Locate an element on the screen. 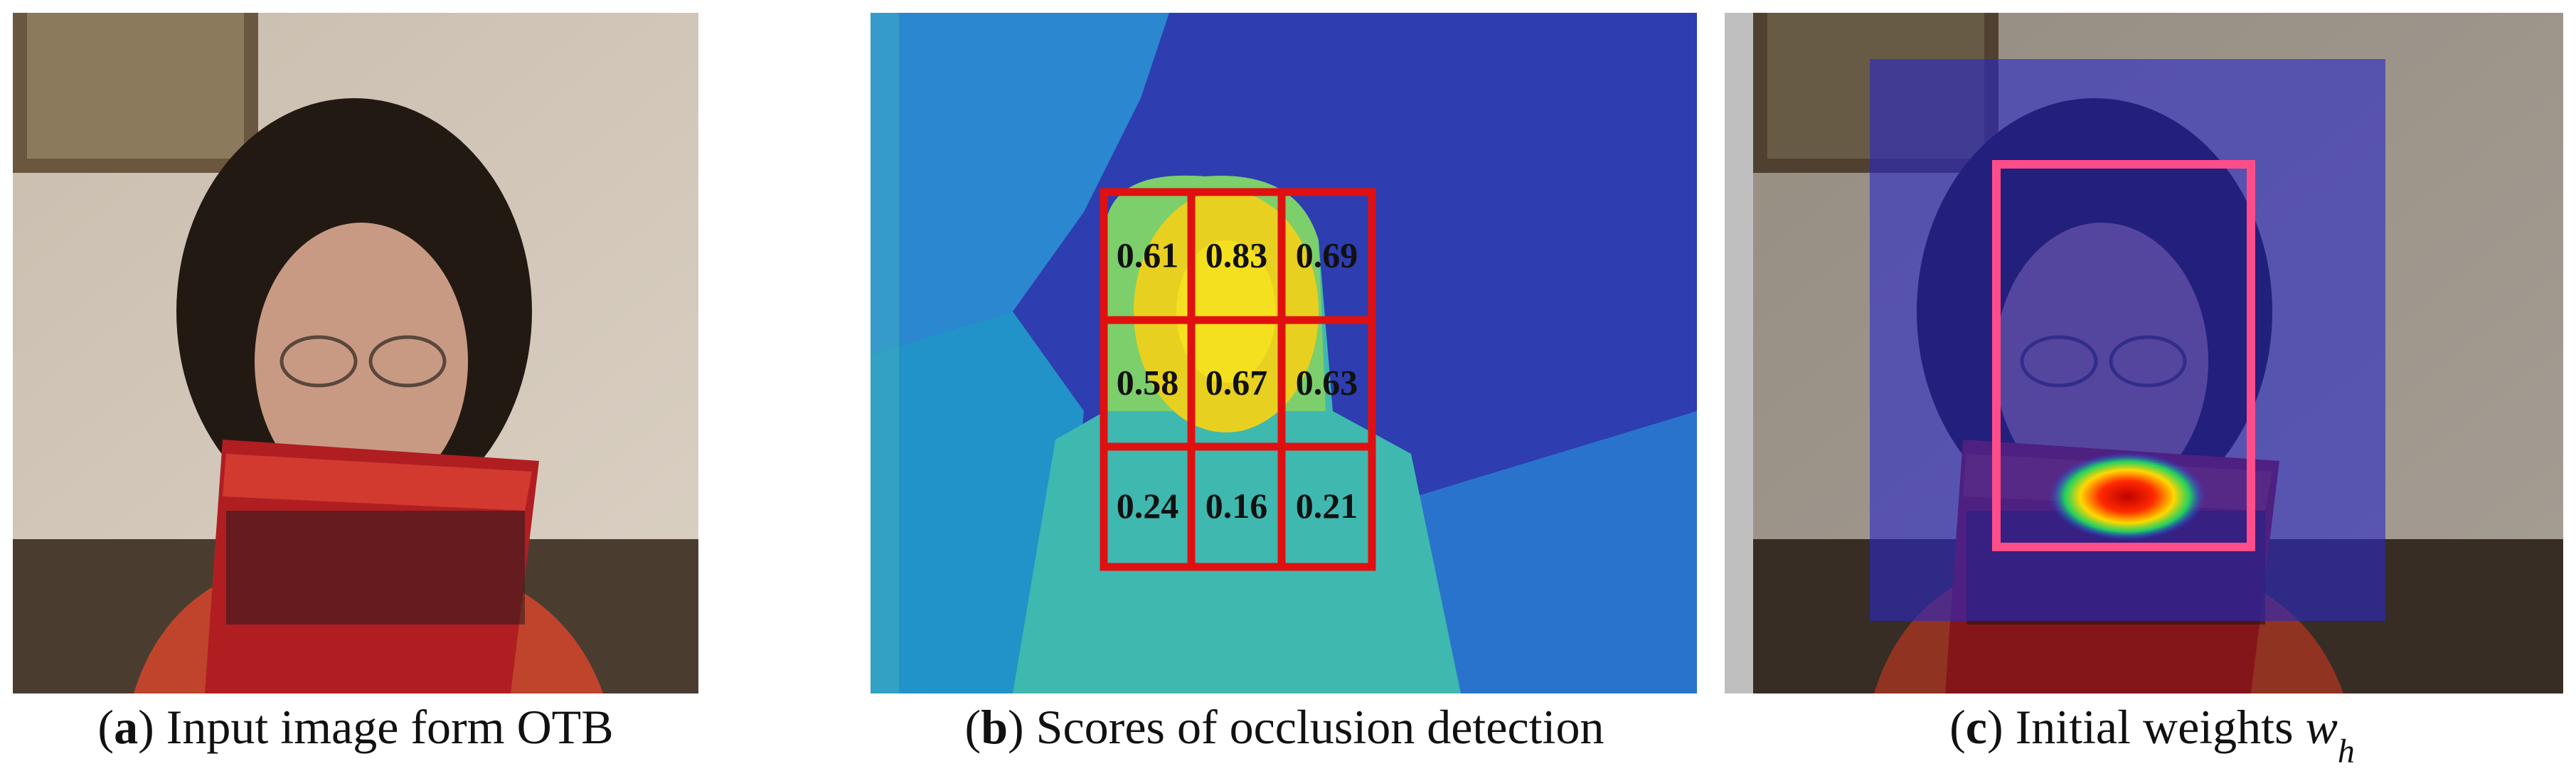  score-label: 0.83 is located at coordinates (1236, 255).